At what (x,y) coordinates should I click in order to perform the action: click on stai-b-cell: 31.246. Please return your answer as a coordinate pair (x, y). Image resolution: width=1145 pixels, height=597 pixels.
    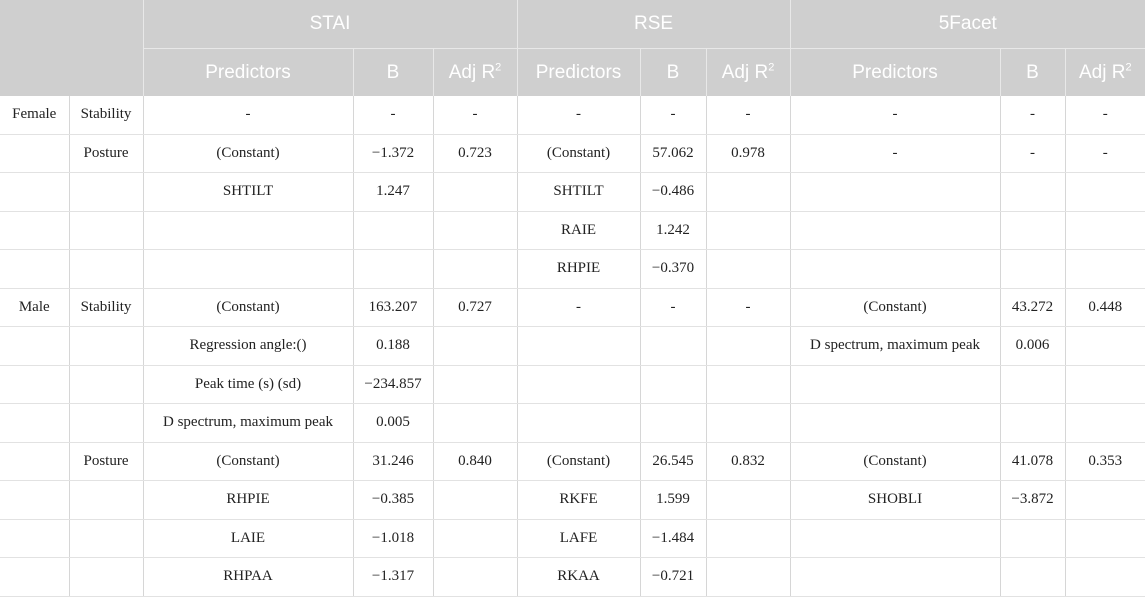
    Looking at the image, I should click on (392, 461).